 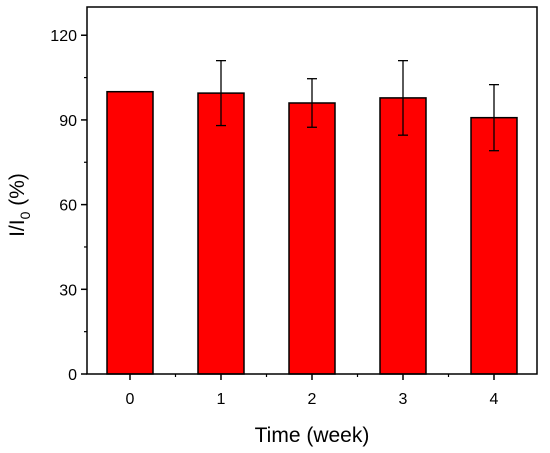 What do you see at coordinates (312, 399) in the screenshot?
I see `x-tick-label-2: 2` at bounding box center [312, 399].